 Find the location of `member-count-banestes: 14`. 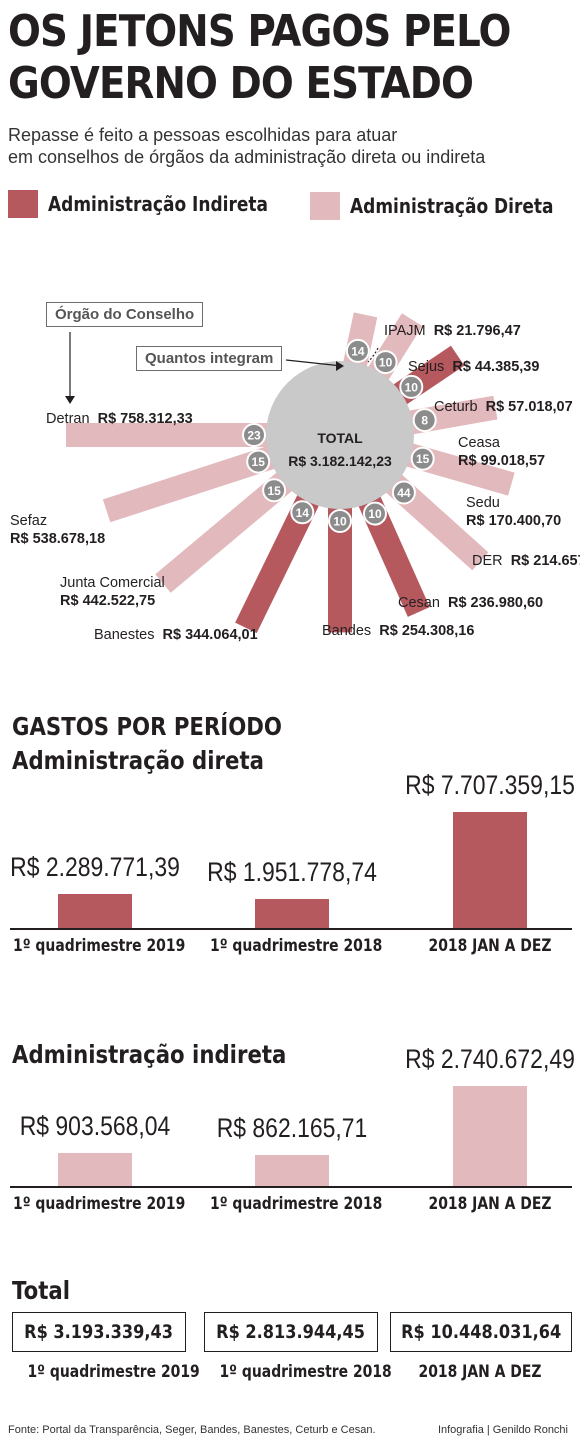

member-count-banestes: 14 is located at coordinates (303, 513).